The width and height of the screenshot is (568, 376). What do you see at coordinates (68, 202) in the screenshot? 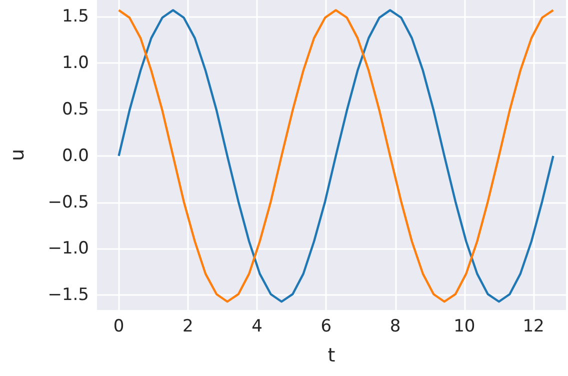
I see `y-tick-label: −0.5` at bounding box center [68, 202].